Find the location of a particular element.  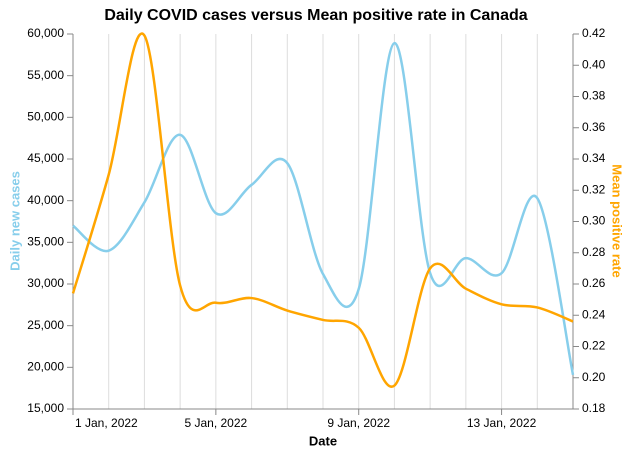

y2-tick-label: 0.30 is located at coordinates (594, 221).